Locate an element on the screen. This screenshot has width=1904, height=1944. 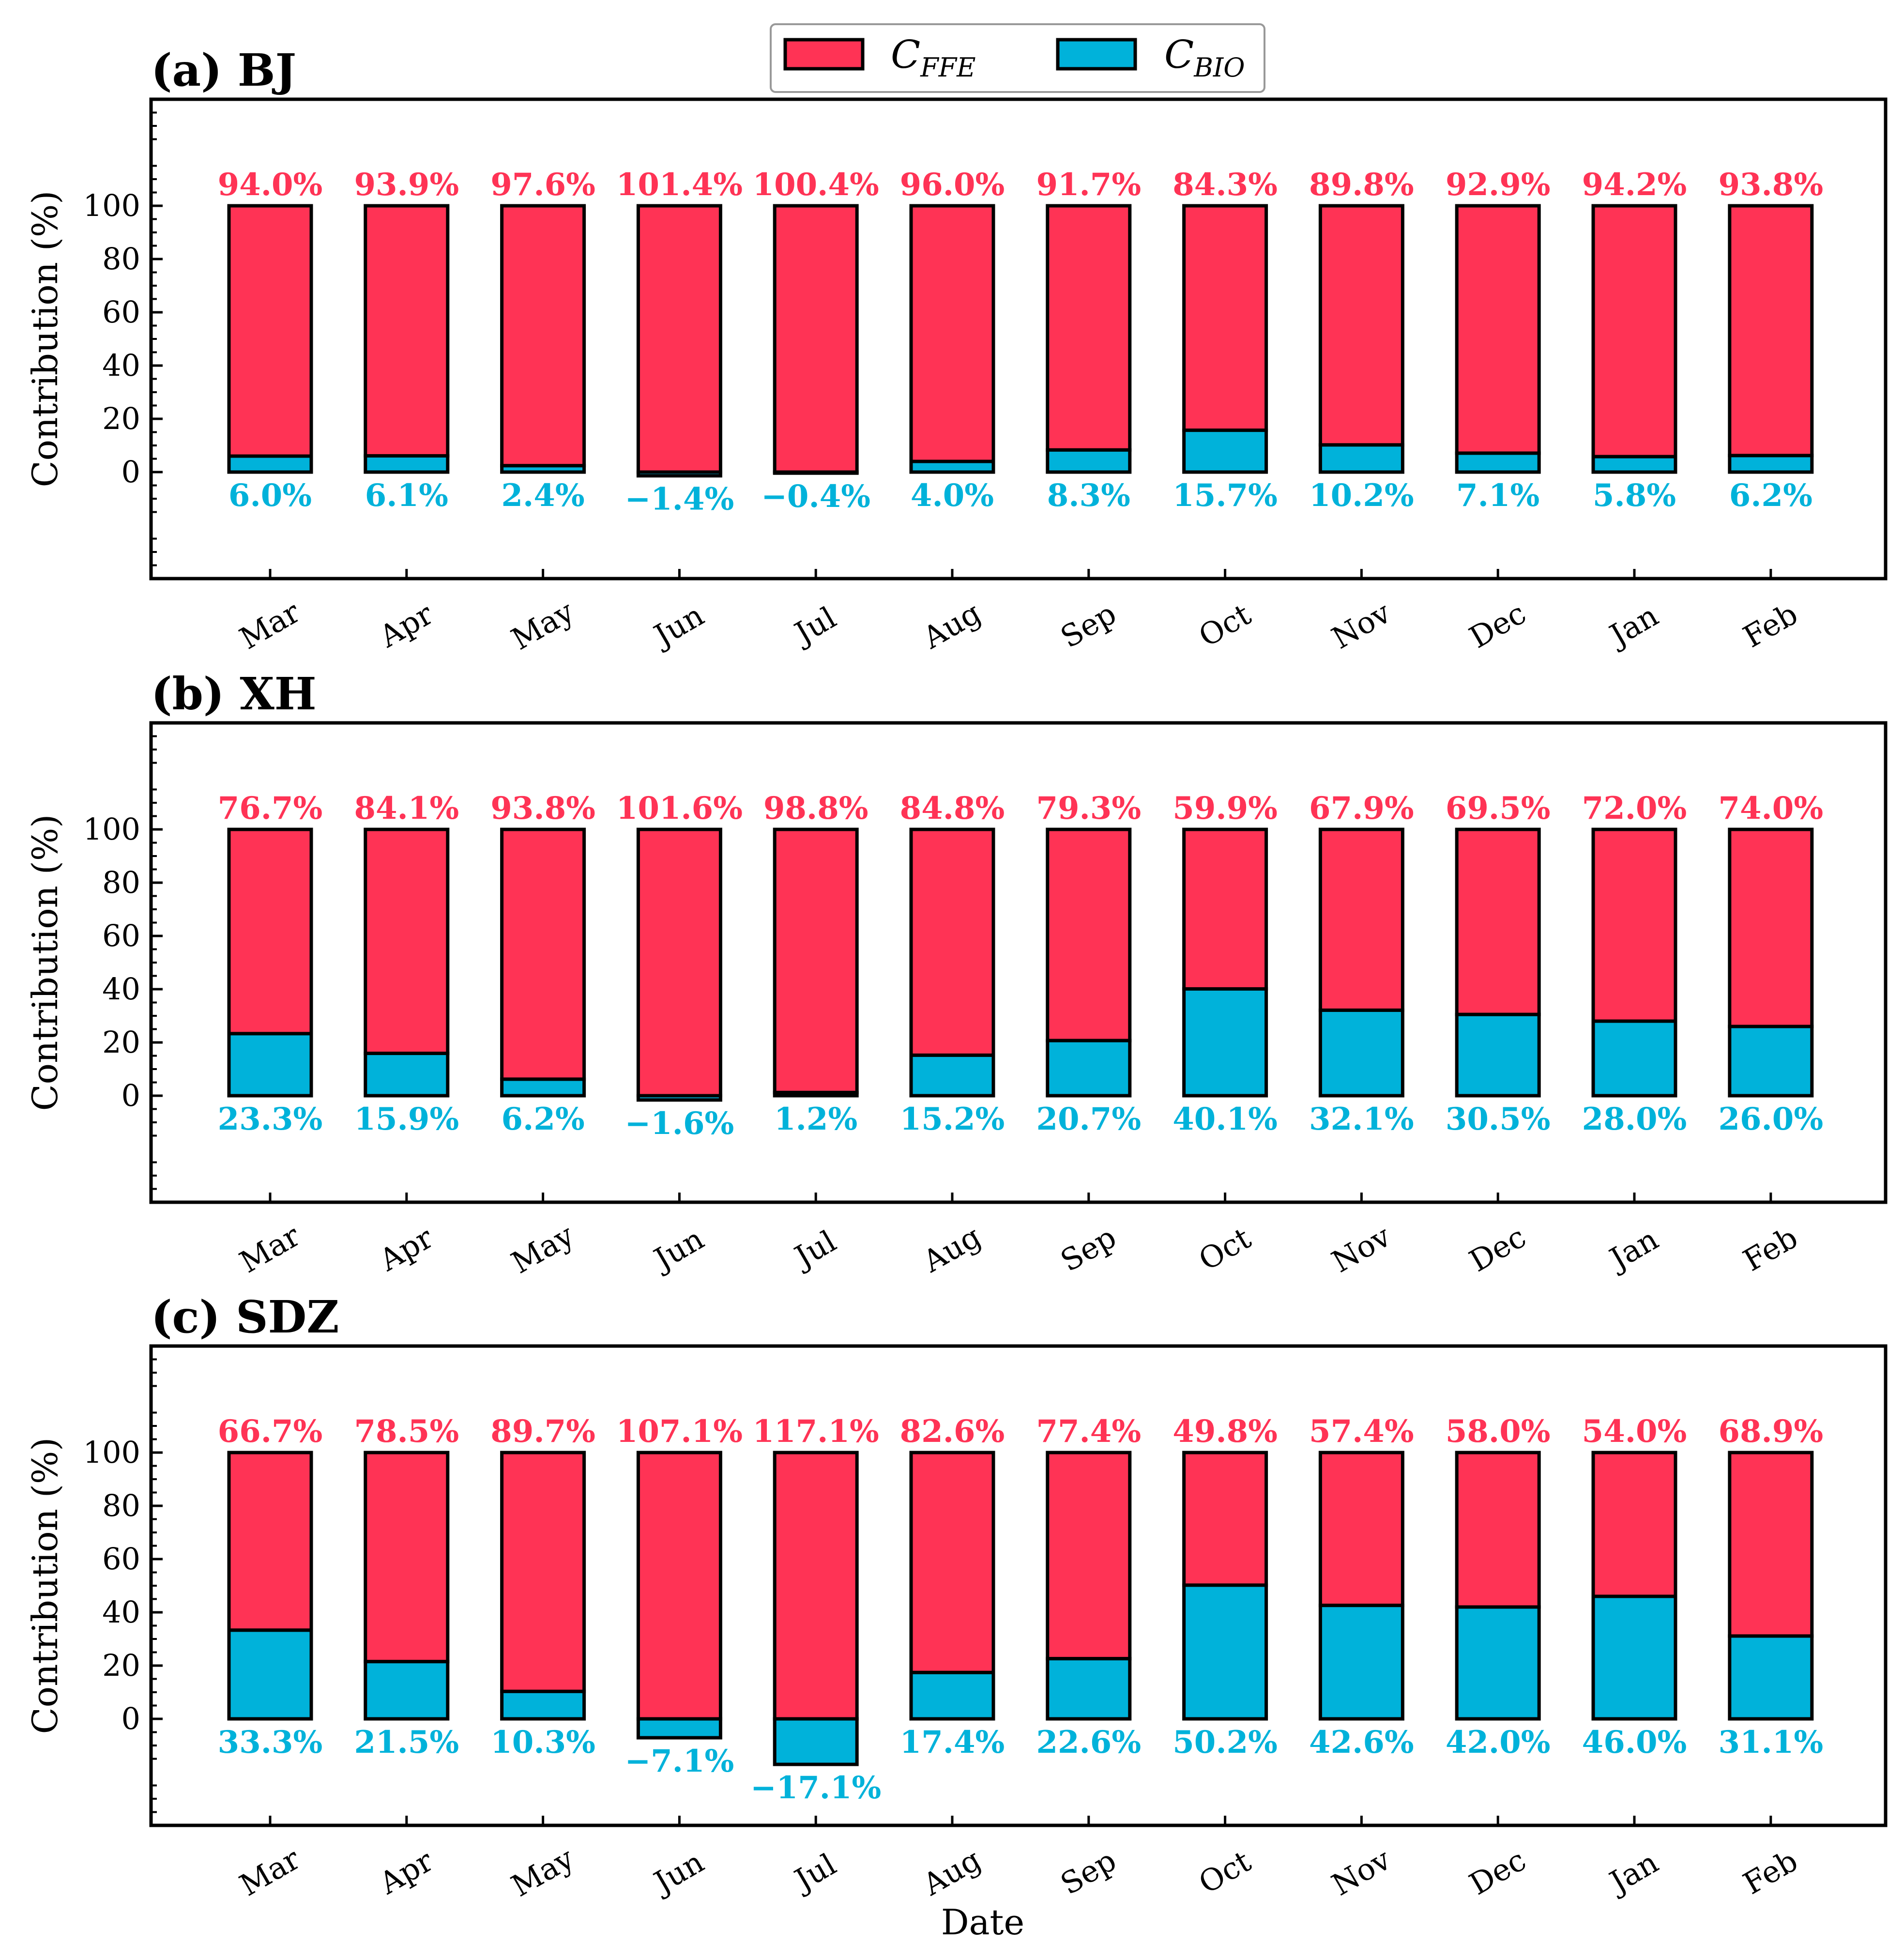
bar-group-jun: 107.1% −7.1% Jun is located at coordinates (679, 1657).